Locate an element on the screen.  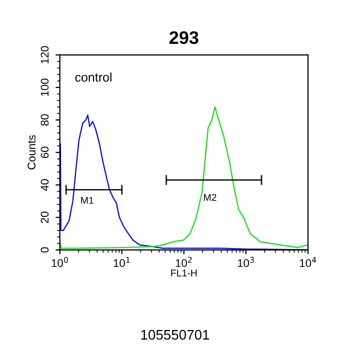
text: 105550701 is located at coordinates (175, 335).